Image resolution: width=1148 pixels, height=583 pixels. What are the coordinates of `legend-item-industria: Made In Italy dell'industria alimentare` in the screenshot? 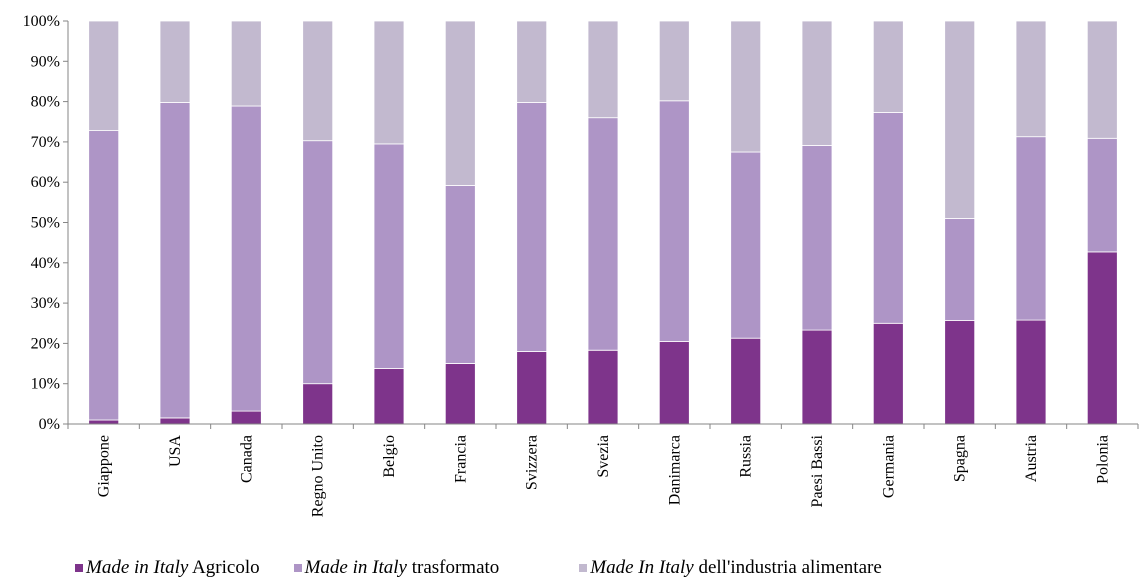 It's located at (730, 568).